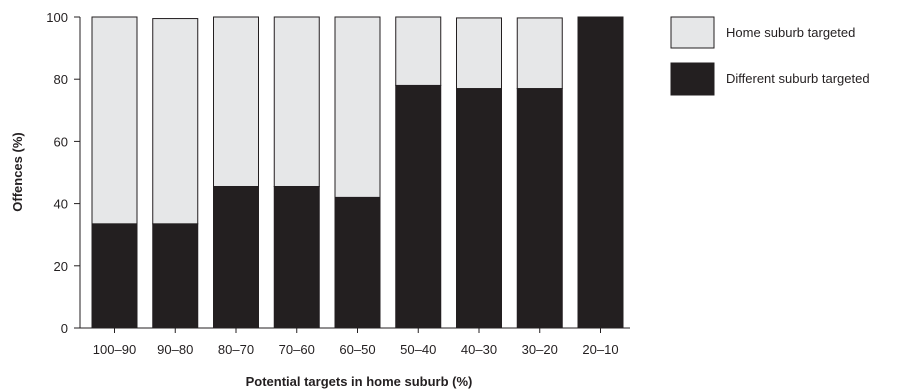 This screenshot has width=906, height=391. What do you see at coordinates (540, 349) in the screenshot?
I see `x-tick-label-7: 30–20` at bounding box center [540, 349].